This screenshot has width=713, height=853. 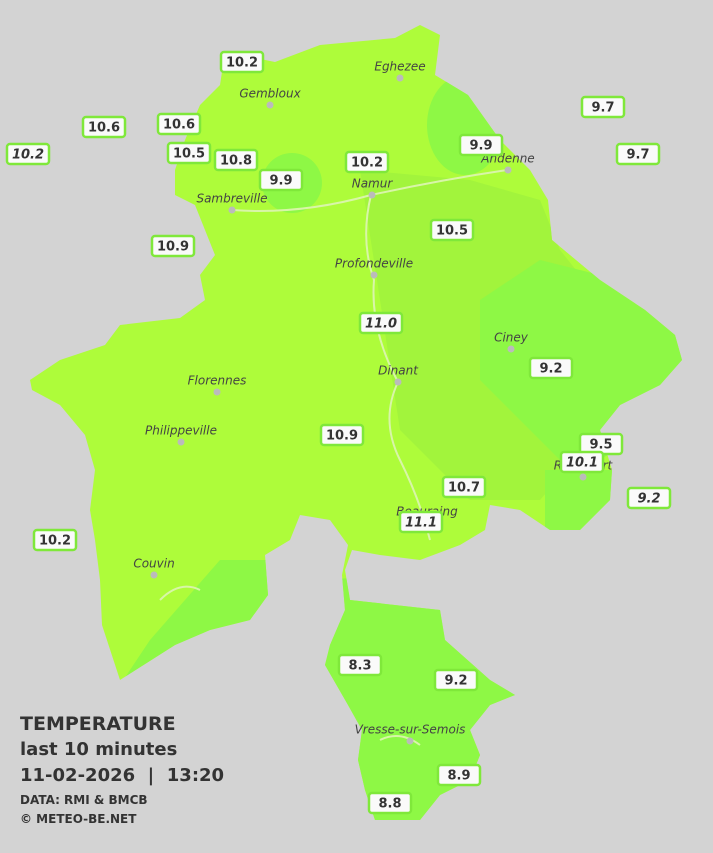 I want to click on city-label: Vresse-sur-Semois, so click(x=410, y=730).